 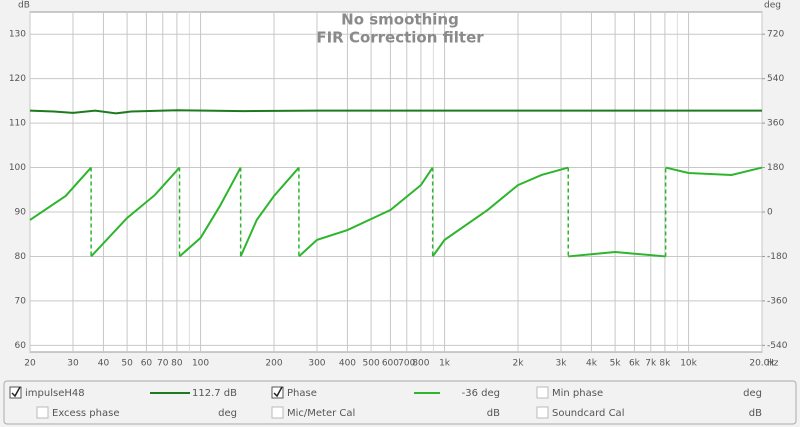 I want to click on chart-subtitle: FIR Correction filter, so click(x=400, y=38).